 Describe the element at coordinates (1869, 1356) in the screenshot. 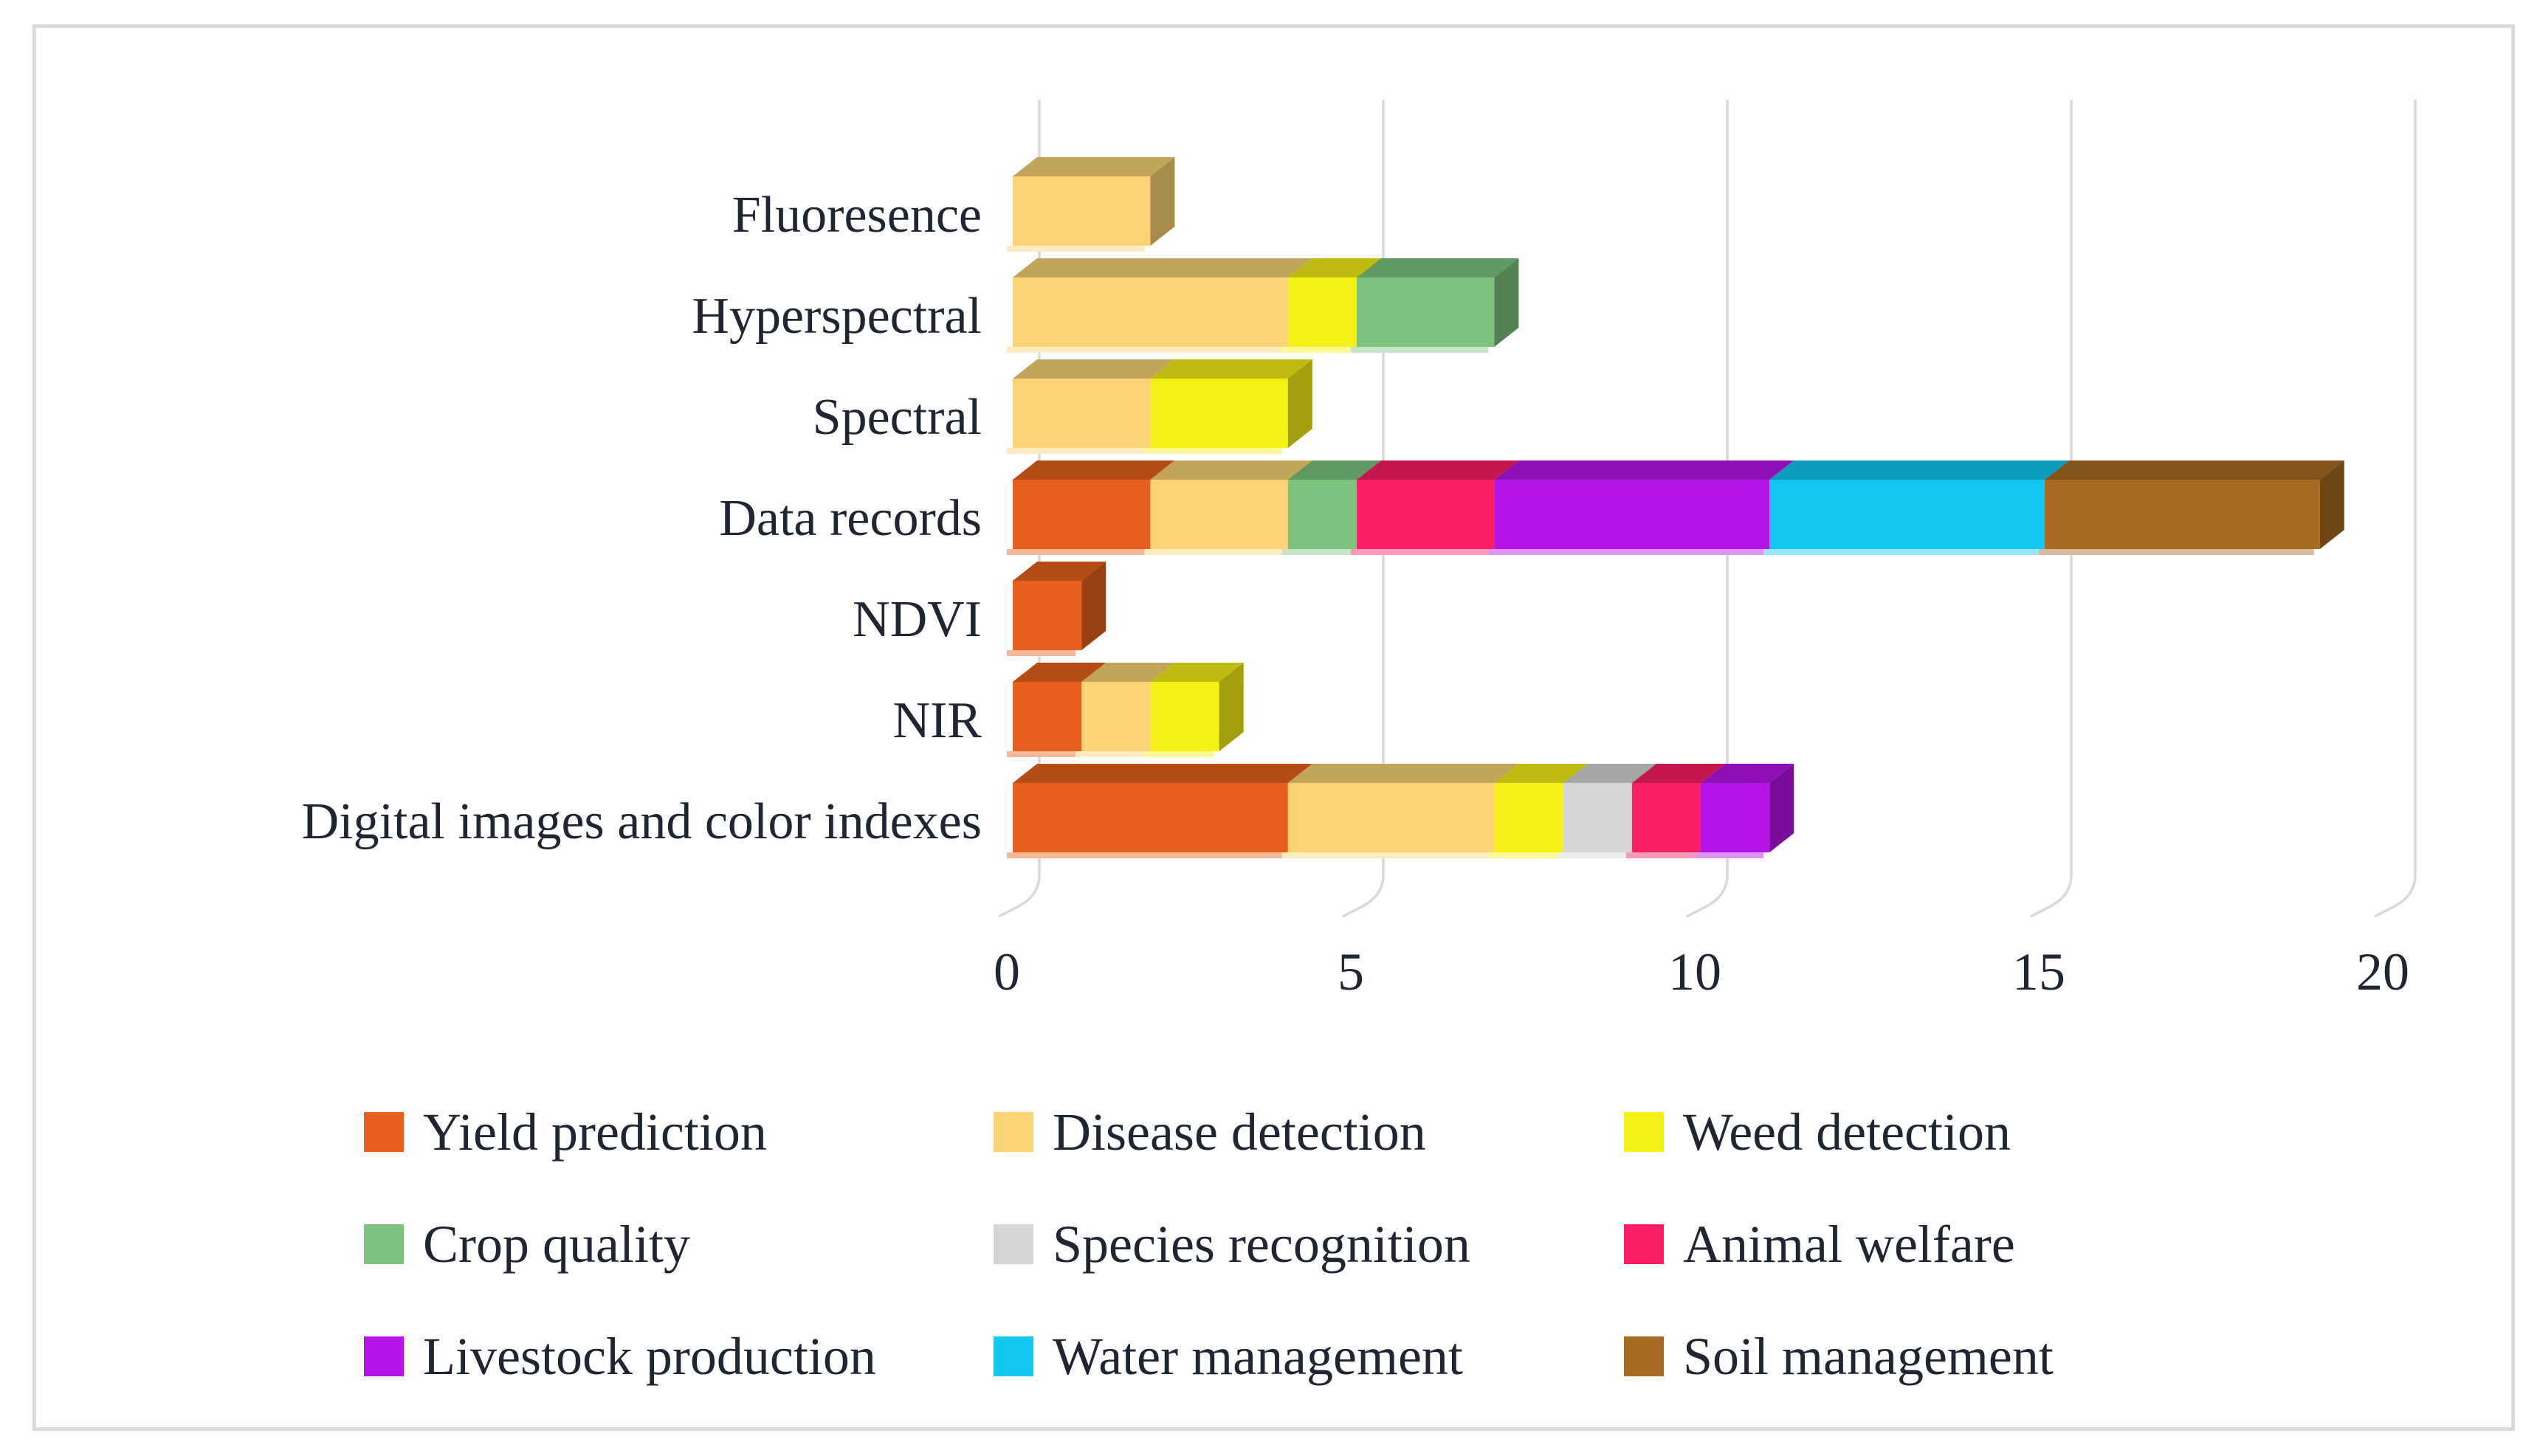

I see `legend-label-soil-management: Soil management` at that location.